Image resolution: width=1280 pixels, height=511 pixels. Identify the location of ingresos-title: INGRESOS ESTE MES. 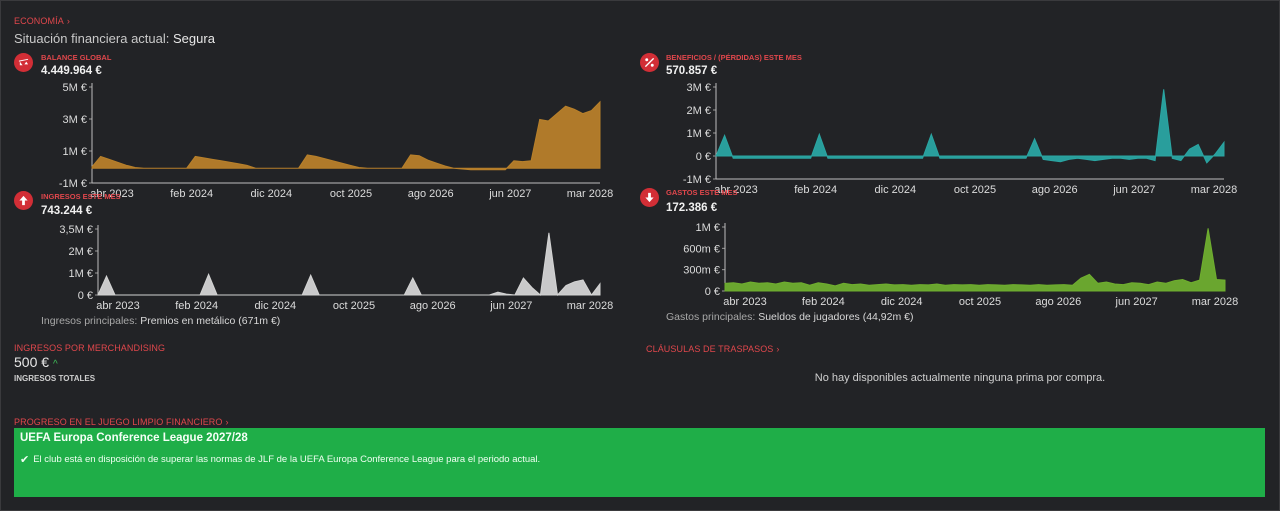
(81, 196).